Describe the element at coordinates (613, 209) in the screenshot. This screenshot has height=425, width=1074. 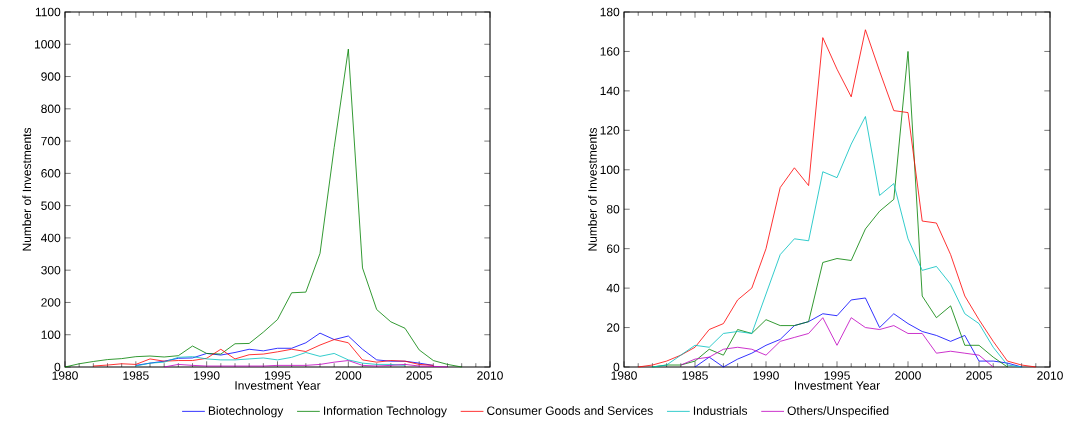
I see `y-tick-label: 80` at that location.